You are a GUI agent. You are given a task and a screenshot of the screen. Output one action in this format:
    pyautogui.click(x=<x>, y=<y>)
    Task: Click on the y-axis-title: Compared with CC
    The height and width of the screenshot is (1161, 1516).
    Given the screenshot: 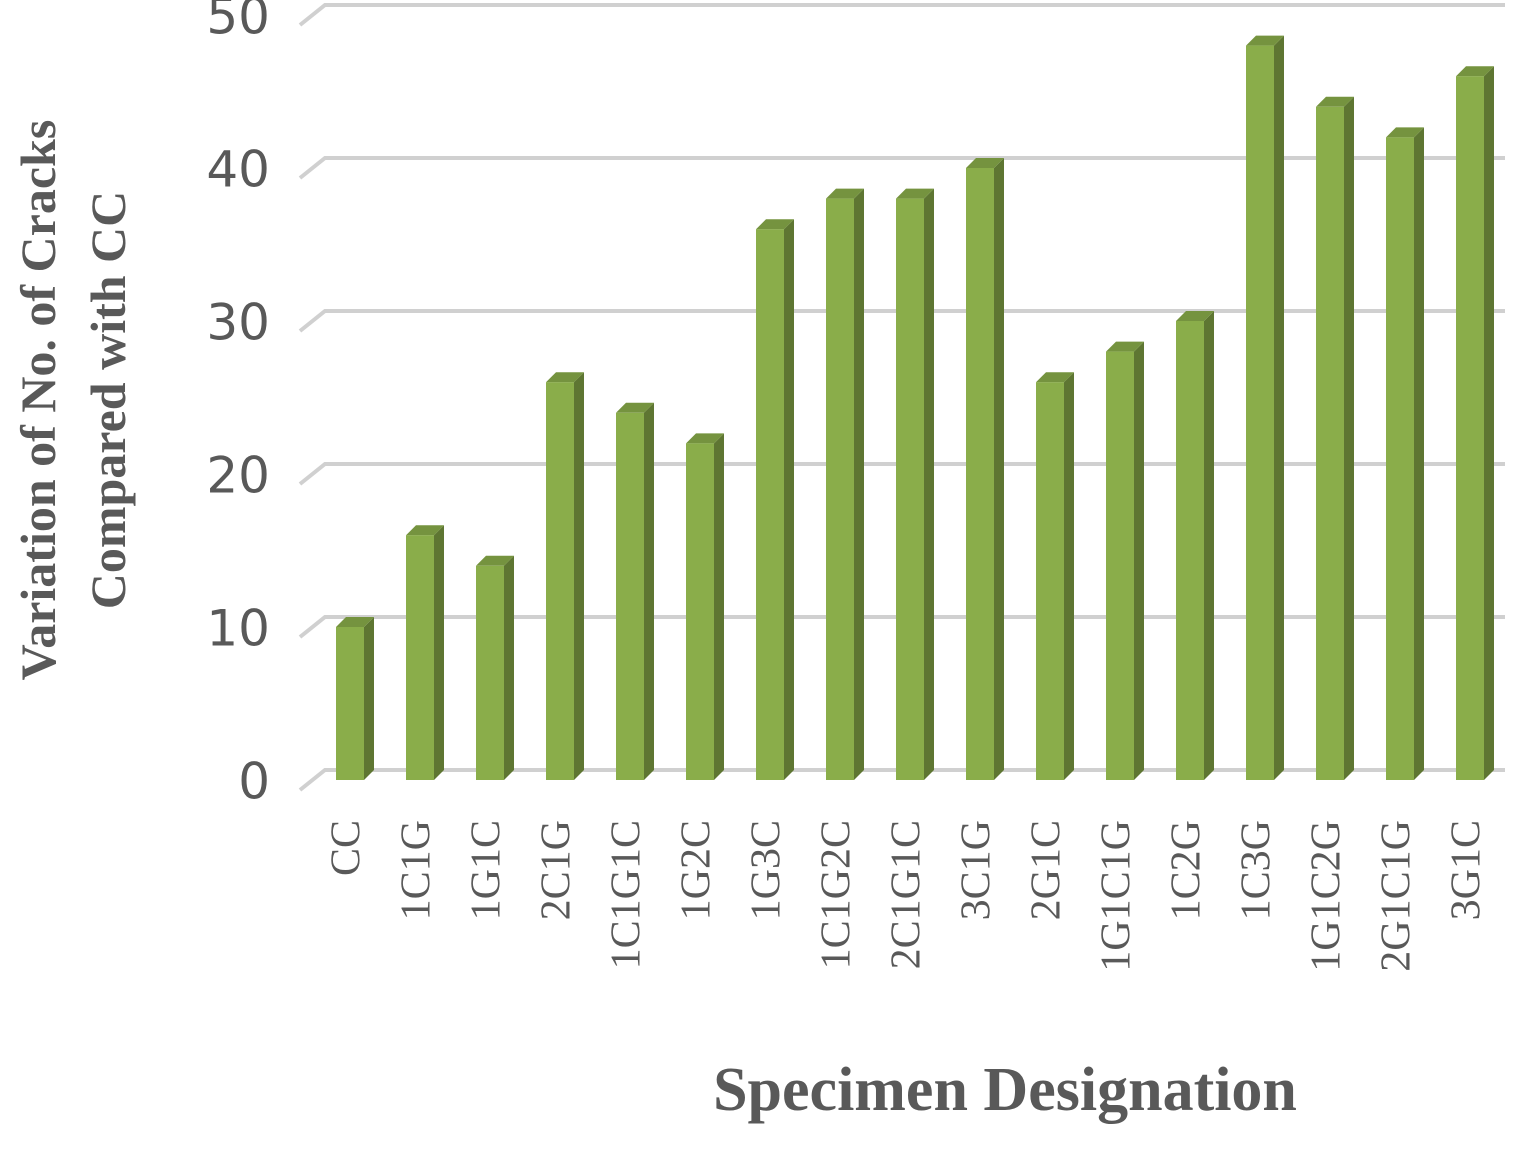 What is the action you would take?
    pyautogui.click(x=108, y=400)
    